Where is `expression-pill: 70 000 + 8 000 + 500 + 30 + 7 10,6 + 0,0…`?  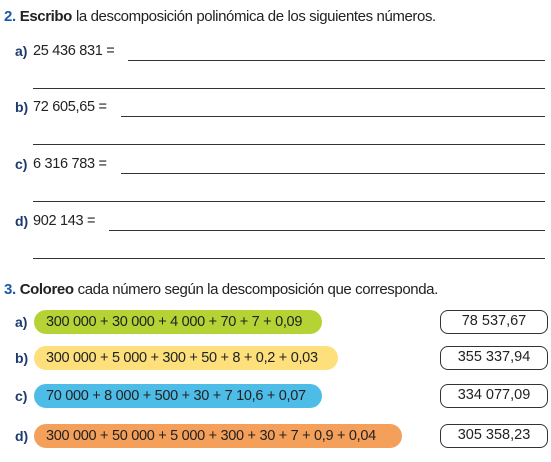
expression-pill: 70 000 + 8 000 + 500 + 30 + 7 10,6 + 0,0… is located at coordinates (178, 396).